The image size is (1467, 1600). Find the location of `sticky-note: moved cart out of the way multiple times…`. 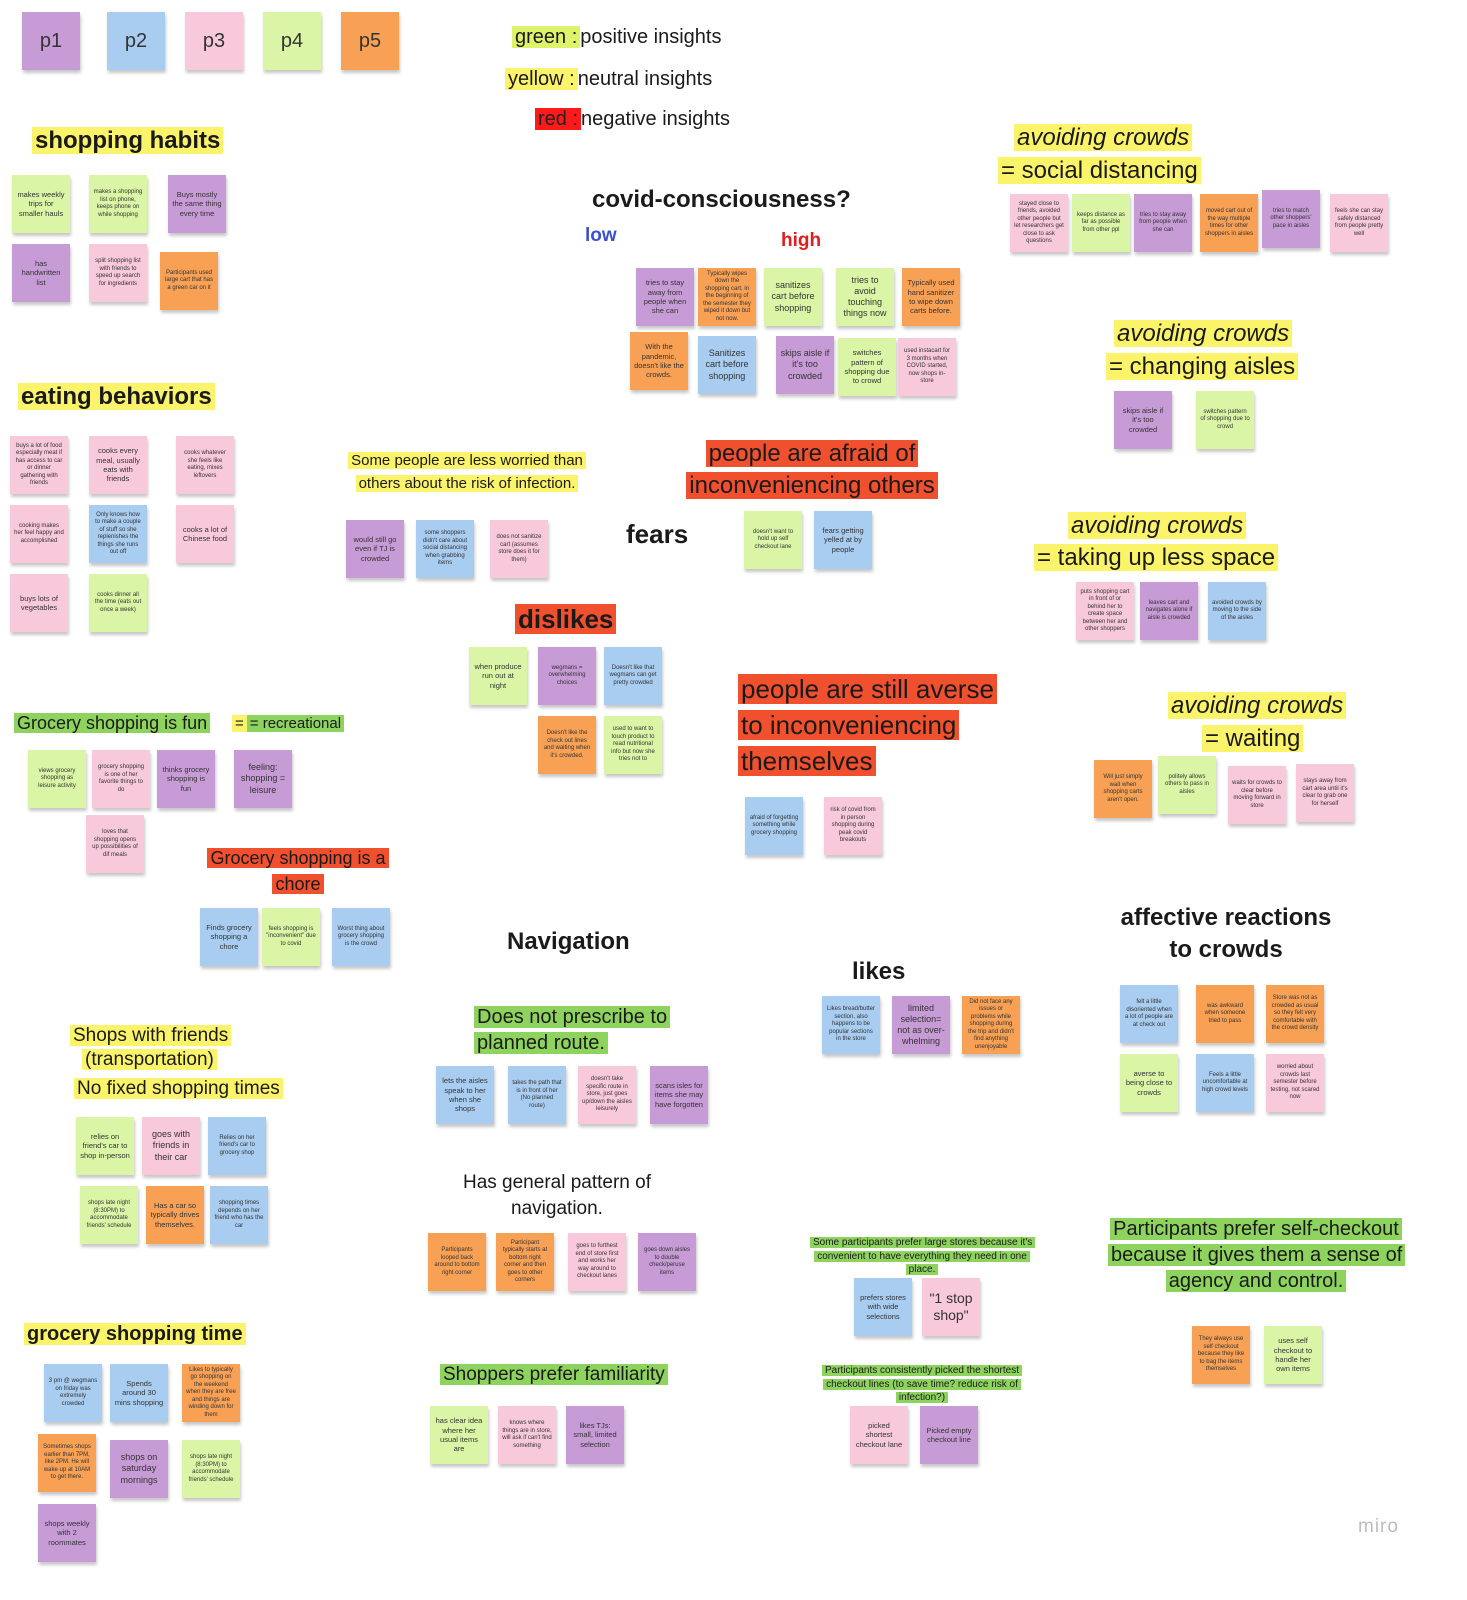

sticky-note: moved cart out of the way multiple times… is located at coordinates (1229, 223).